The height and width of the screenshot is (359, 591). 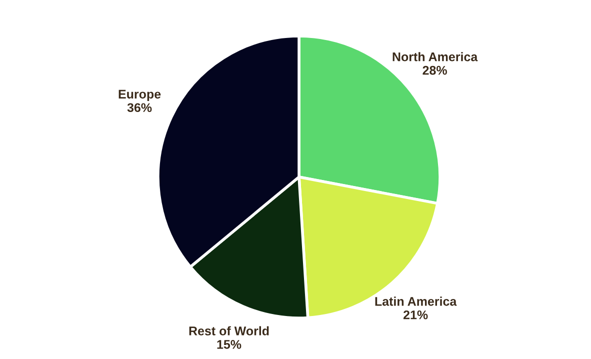 I want to click on data-label: 36%, so click(x=139, y=107).